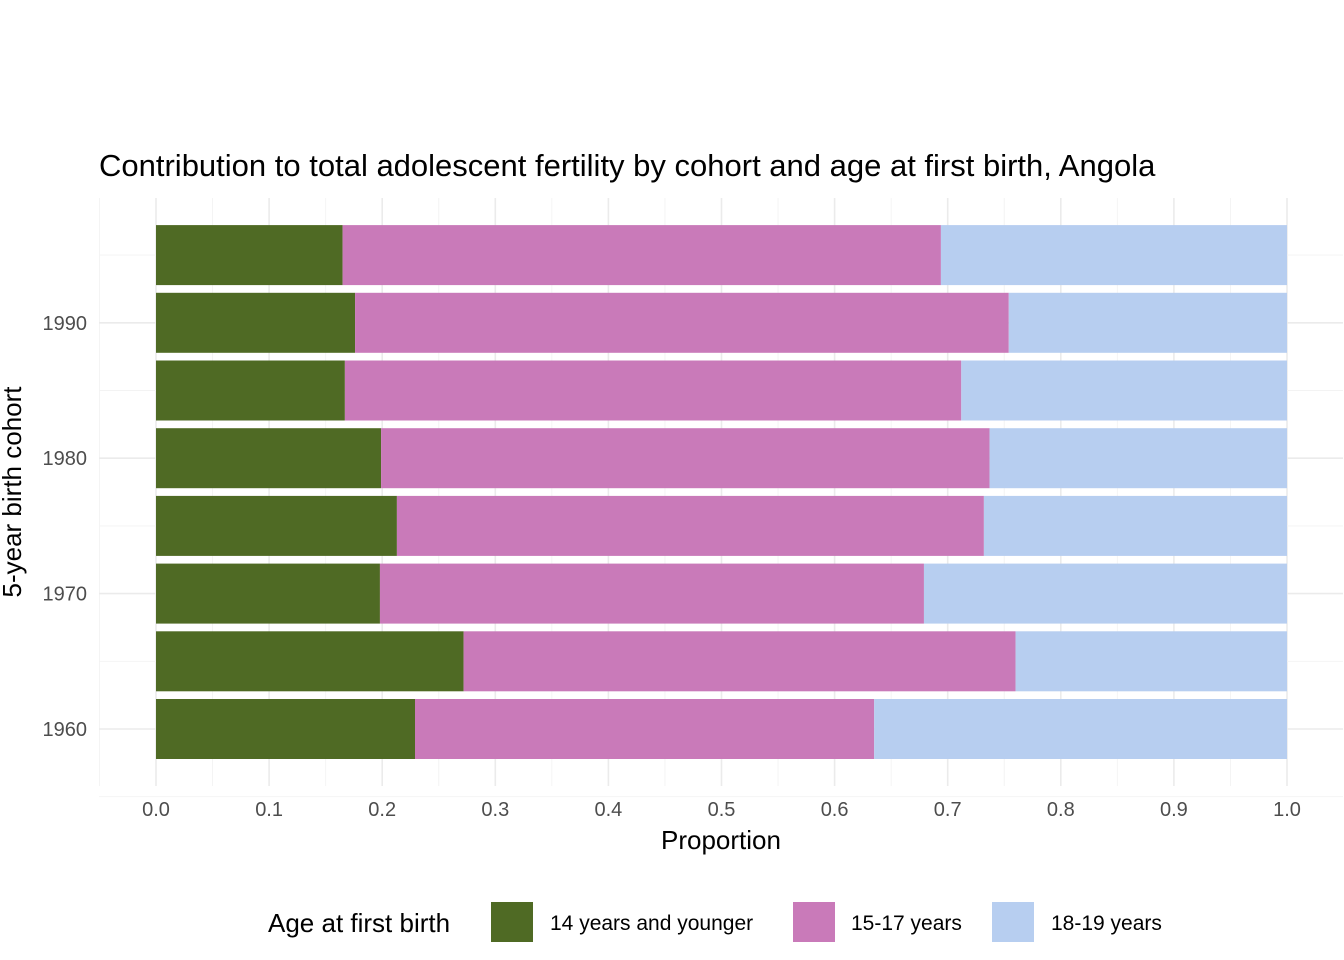 Image resolution: width=1344 pixels, height=960 pixels. I want to click on x-axis-ticks: 0.0 0.1 0.2 0.3 0.4 0.5 0.6 0.7 0.8 0.9 1.0, so click(721, 810).